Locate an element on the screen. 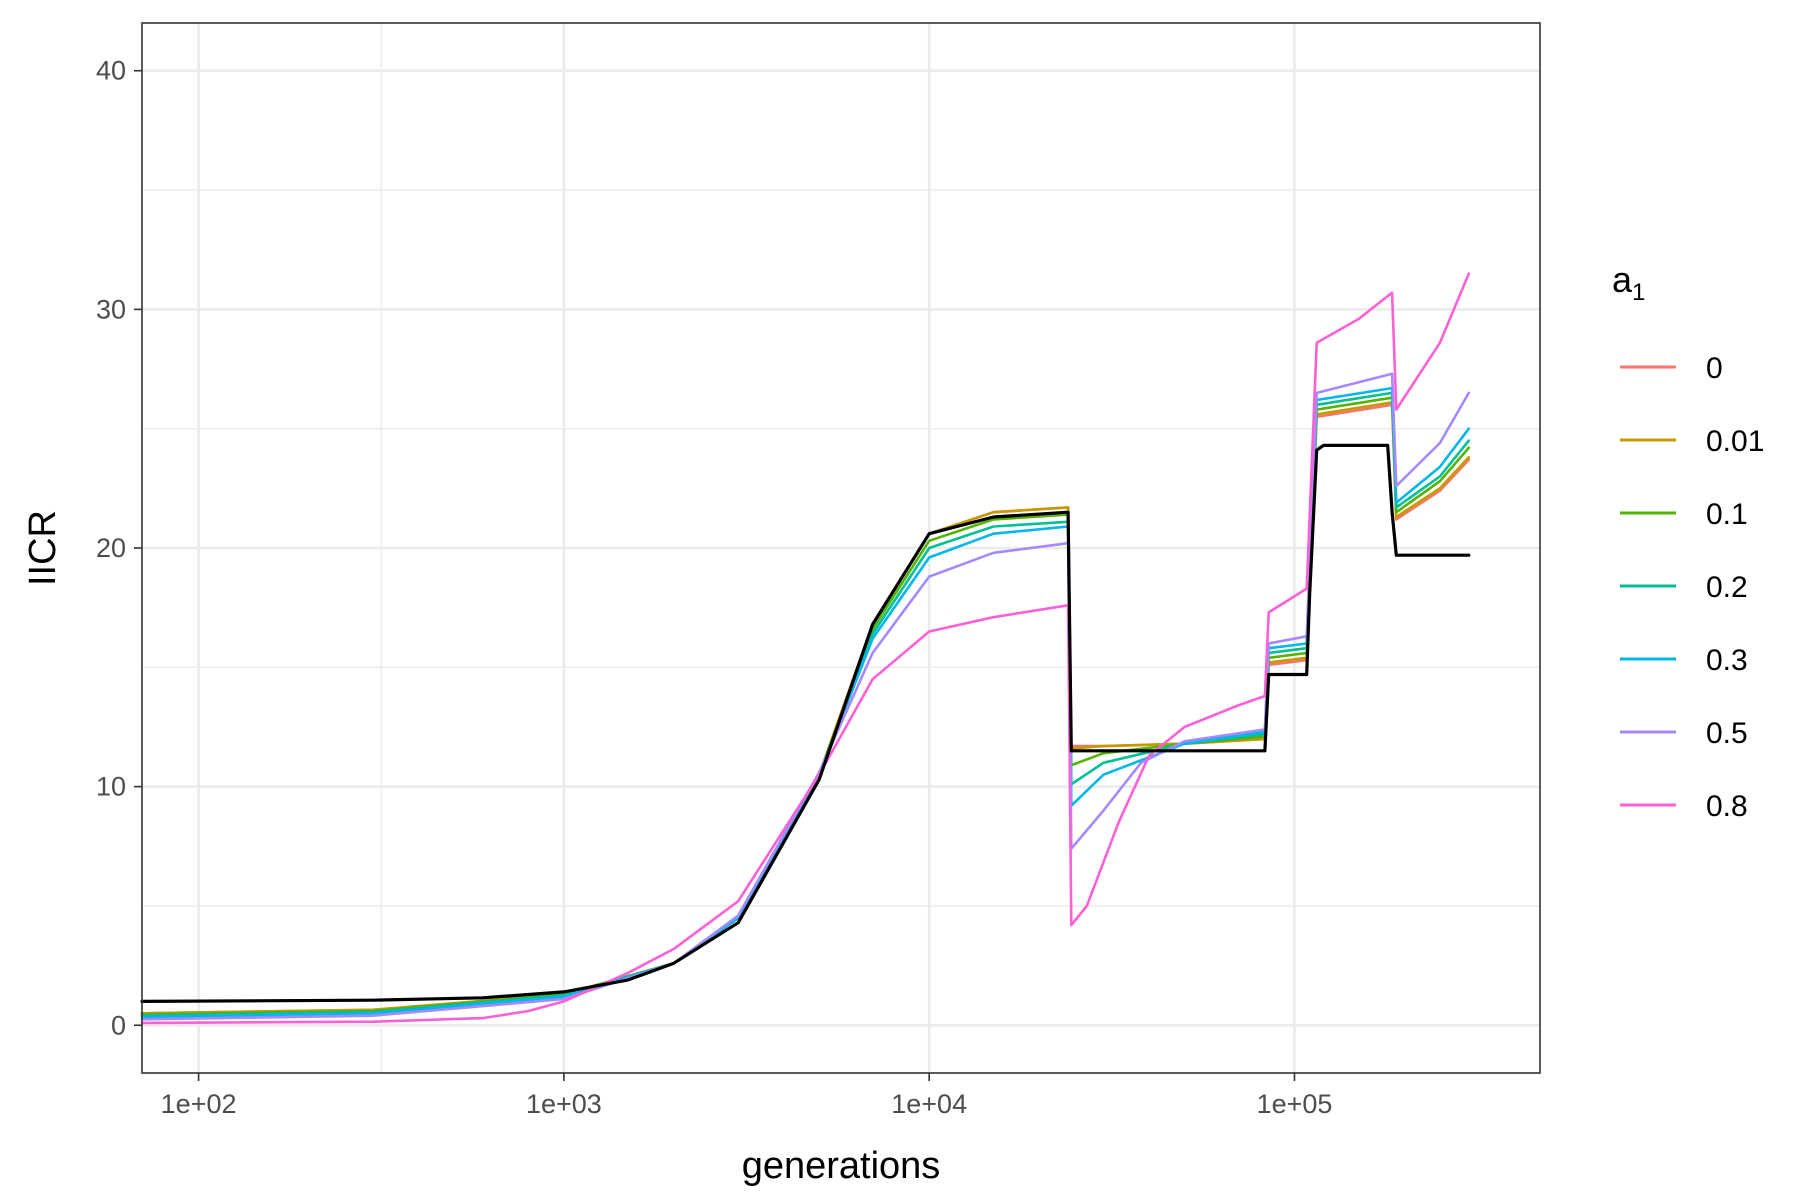 The height and width of the screenshot is (1200, 1800). legend-label: 0.2 is located at coordinates (1727, 587).